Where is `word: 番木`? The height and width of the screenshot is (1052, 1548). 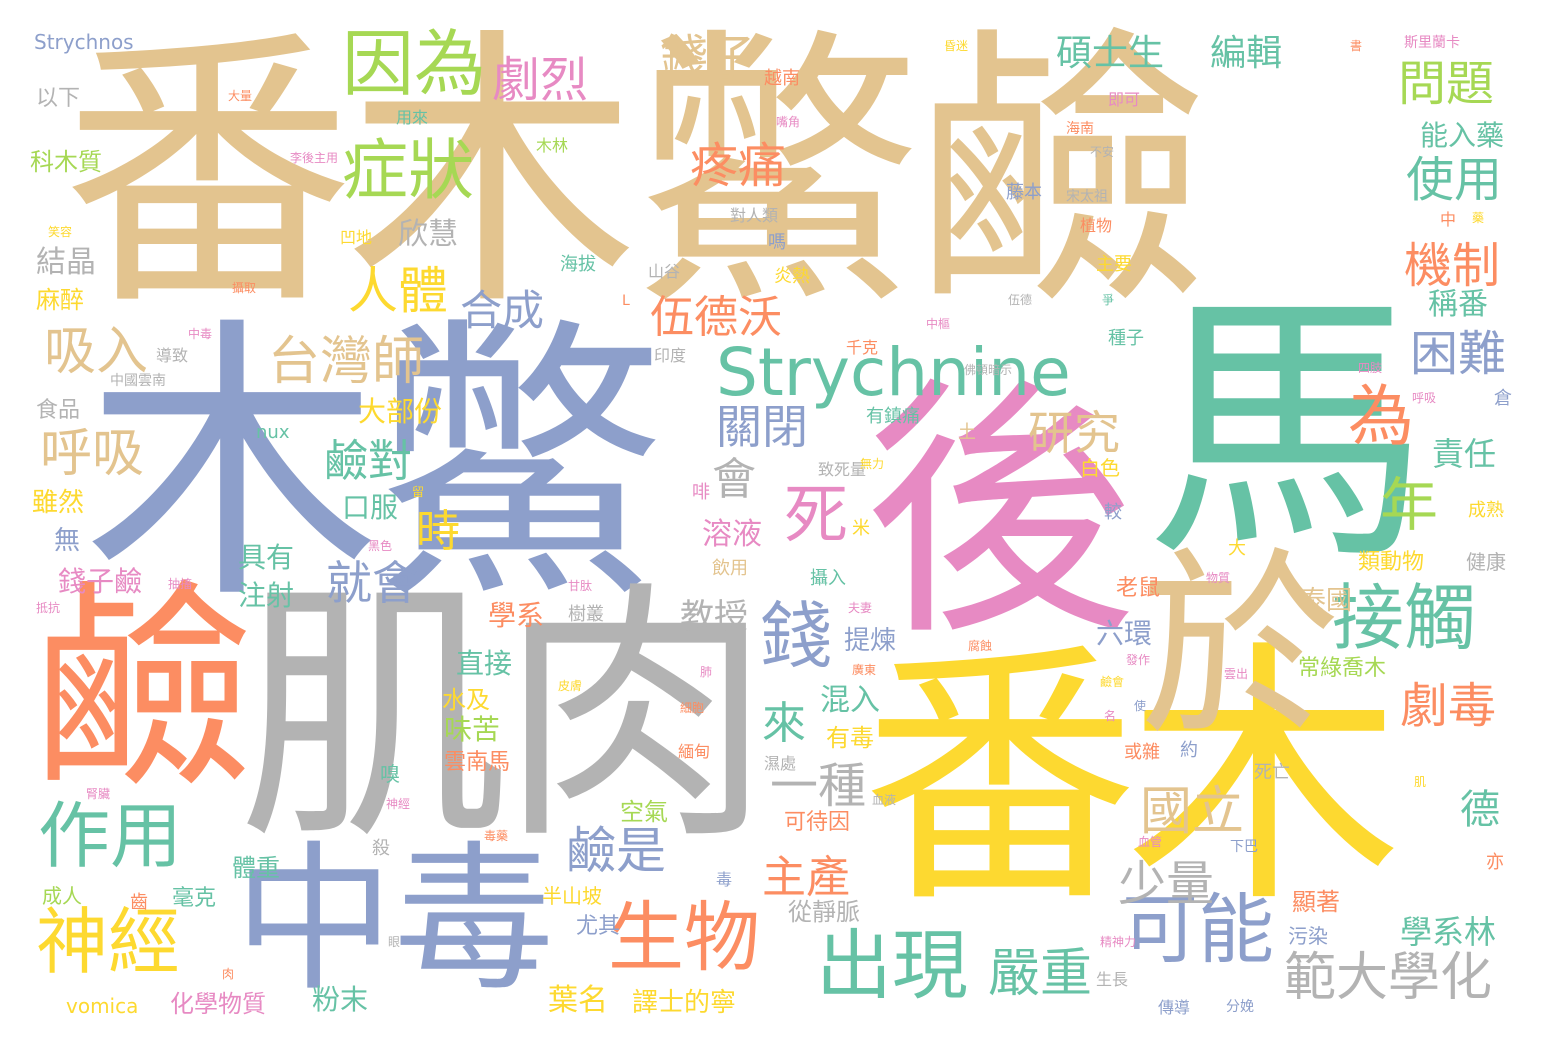 word: 番木 is located at coordinates (1132, 779).